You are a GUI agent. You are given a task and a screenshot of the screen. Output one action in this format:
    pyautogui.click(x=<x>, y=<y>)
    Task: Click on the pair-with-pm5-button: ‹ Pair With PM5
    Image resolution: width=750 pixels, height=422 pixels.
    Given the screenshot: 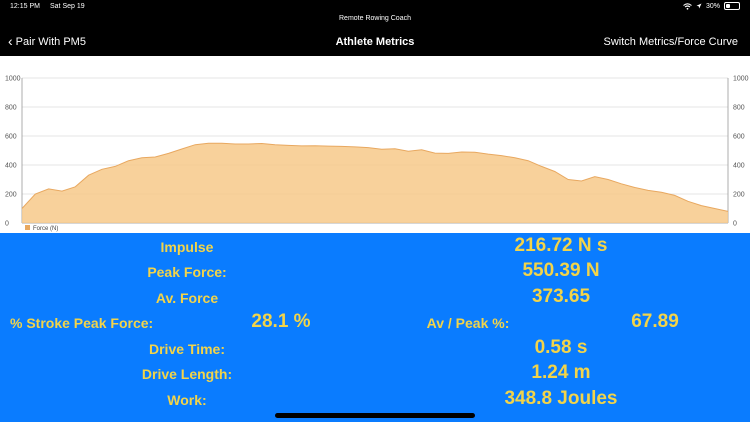 What is the action you would take?
    pyautogui.click(x=47, y=41)
    